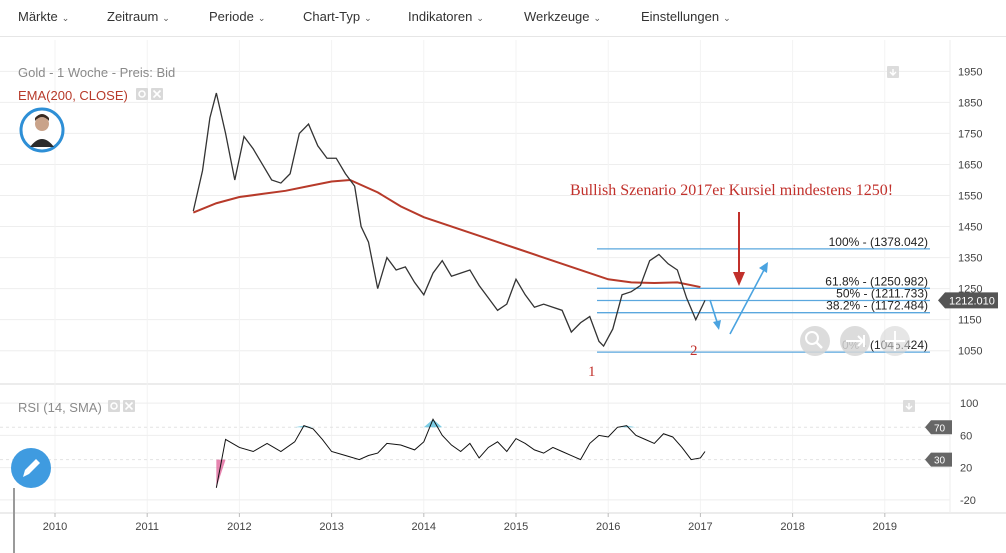  What do you see at coordinates (966, 436) in the screenshot?
I see `rsi-tick-label: 60` at bounding box center [966, 436].